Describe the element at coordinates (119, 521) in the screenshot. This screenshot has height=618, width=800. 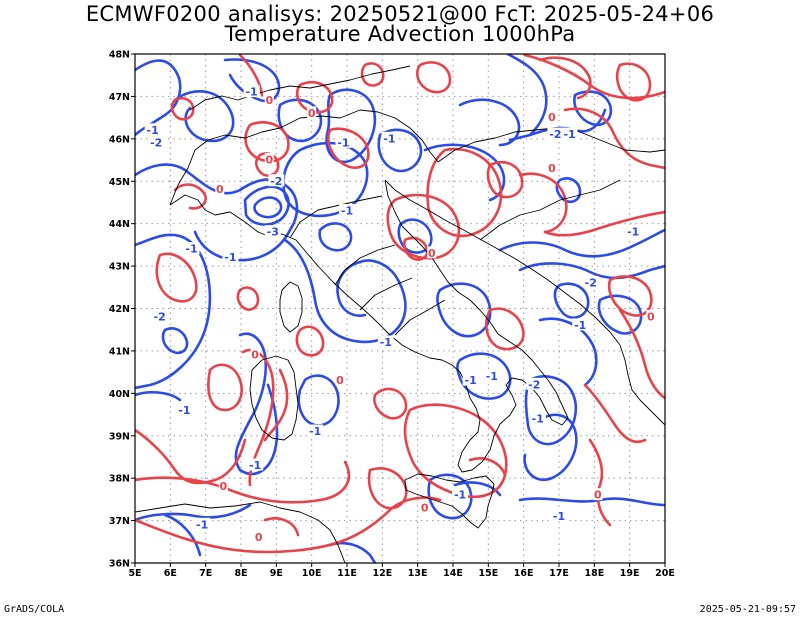
I see `lat-tick-label: 37N` at that location.